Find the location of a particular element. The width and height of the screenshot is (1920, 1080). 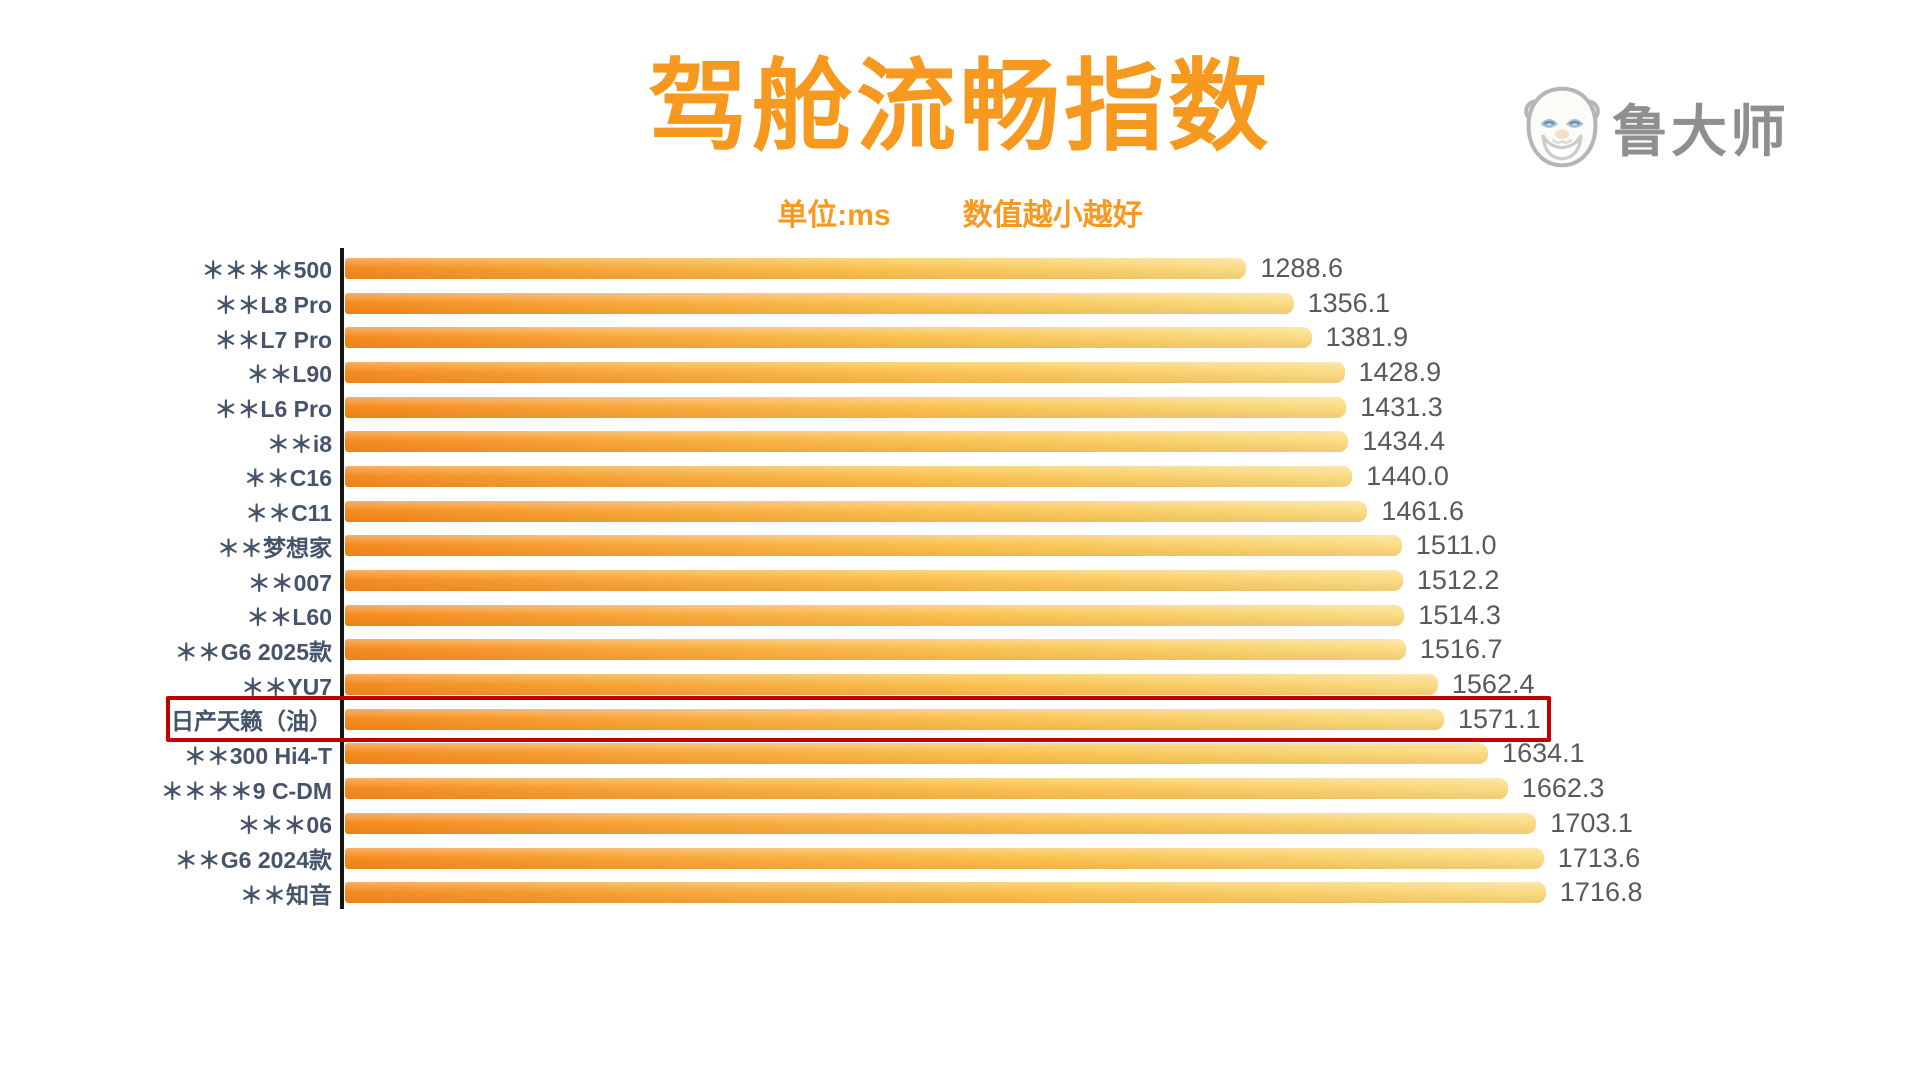

value-label: 1381.9 is located at coordinates (1367, 337).